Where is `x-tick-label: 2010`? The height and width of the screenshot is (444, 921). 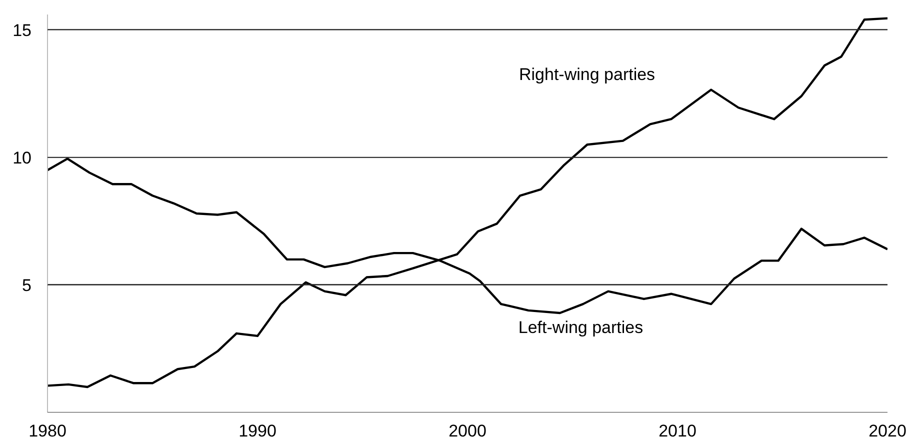
x-tick-label: 2010 is located at coordinates (677, 431).